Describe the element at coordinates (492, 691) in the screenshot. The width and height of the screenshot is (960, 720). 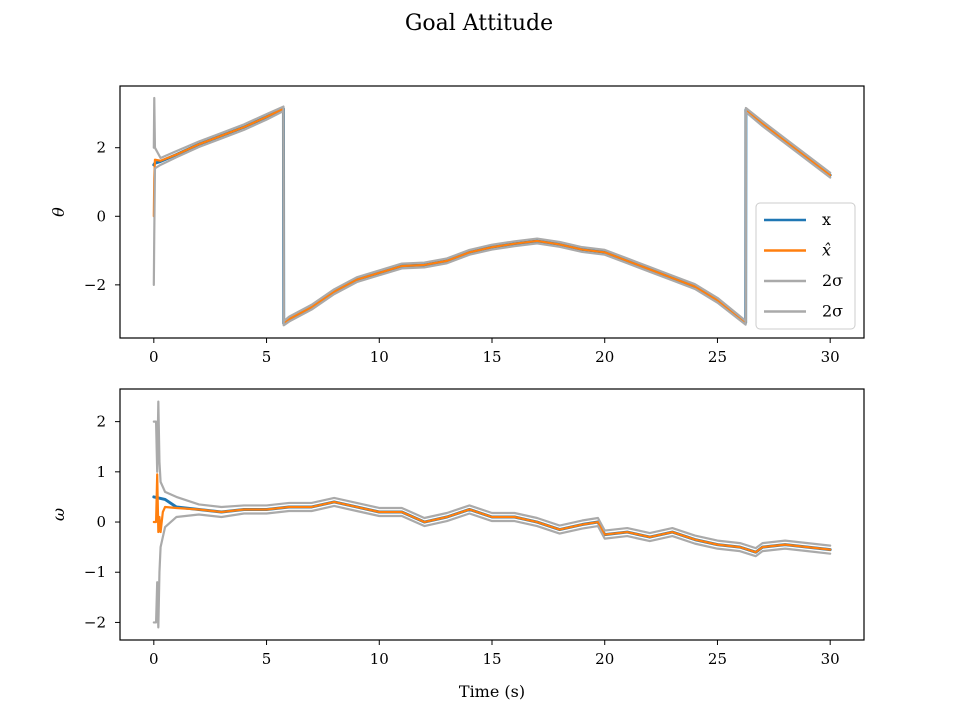
I see `x-axis-label: Time (s)` at that location.